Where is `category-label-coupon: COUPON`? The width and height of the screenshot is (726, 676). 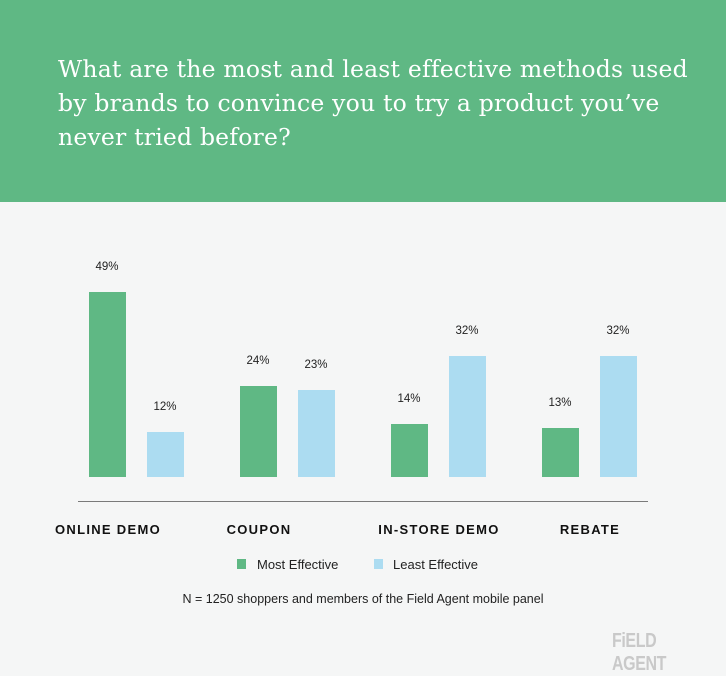 category-label-coupon: COUPON is located at coordinates (259, 529).